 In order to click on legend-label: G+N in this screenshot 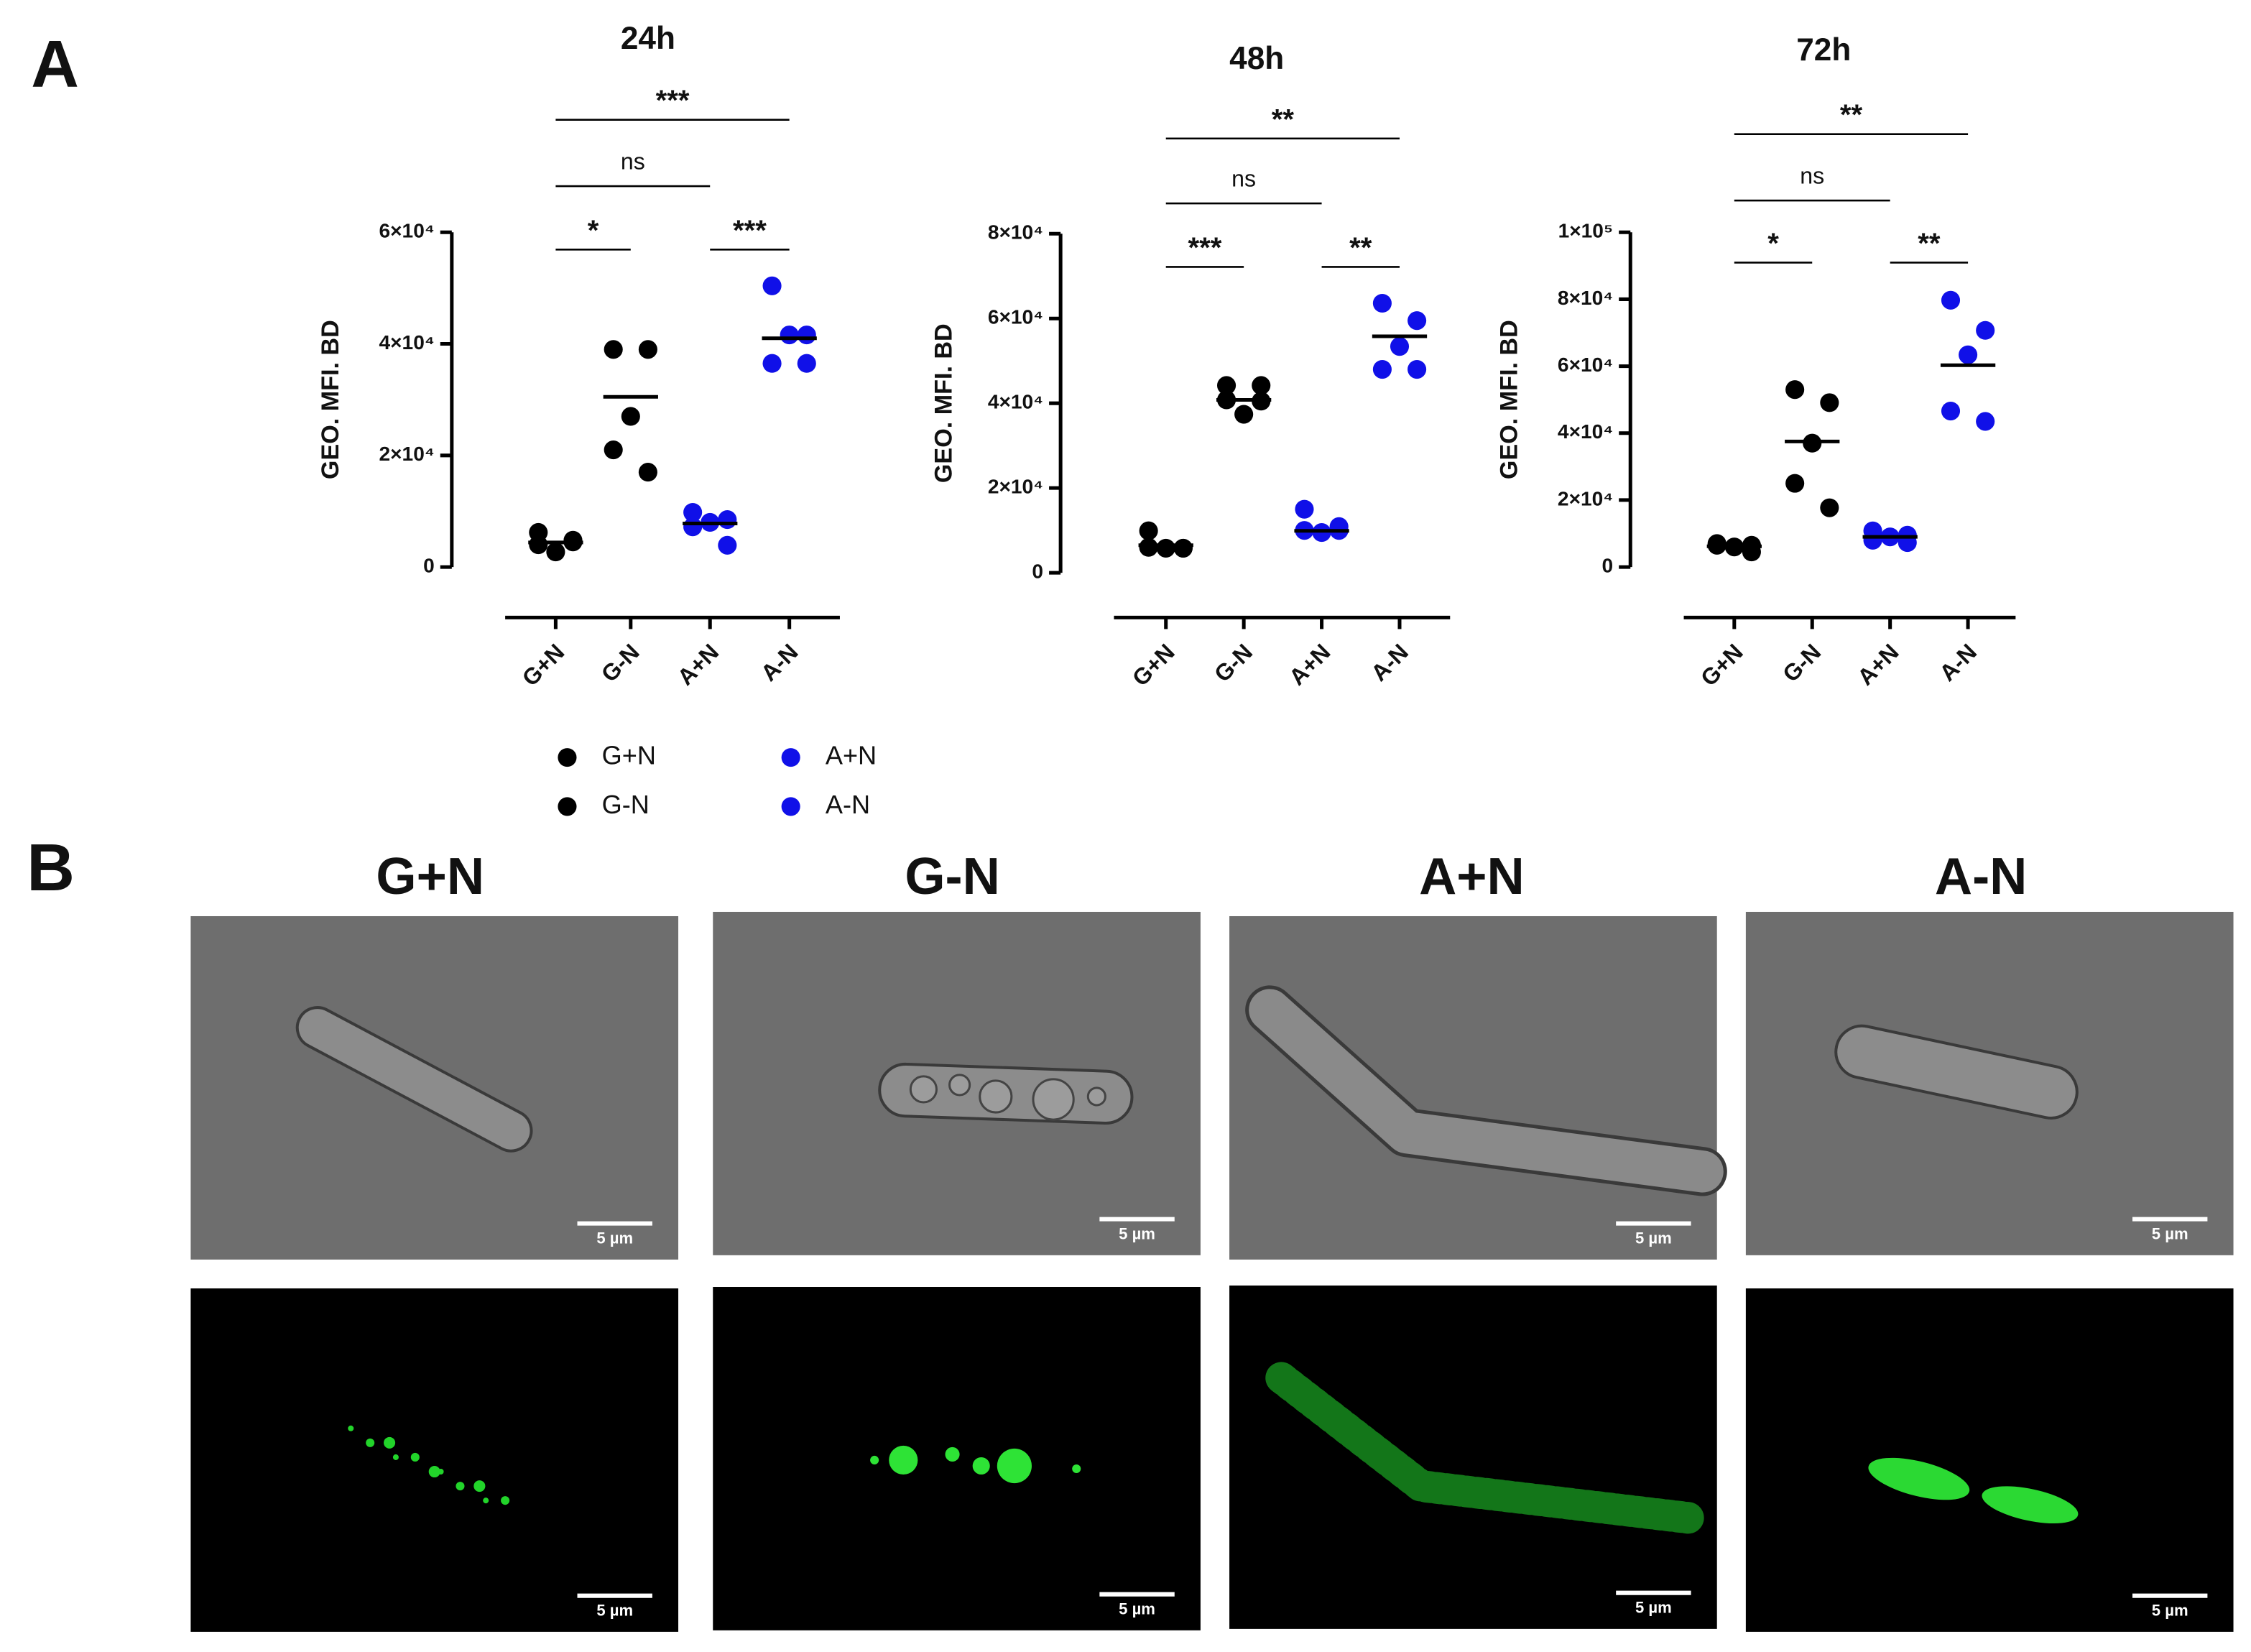, I will do `click(629, 756)`.